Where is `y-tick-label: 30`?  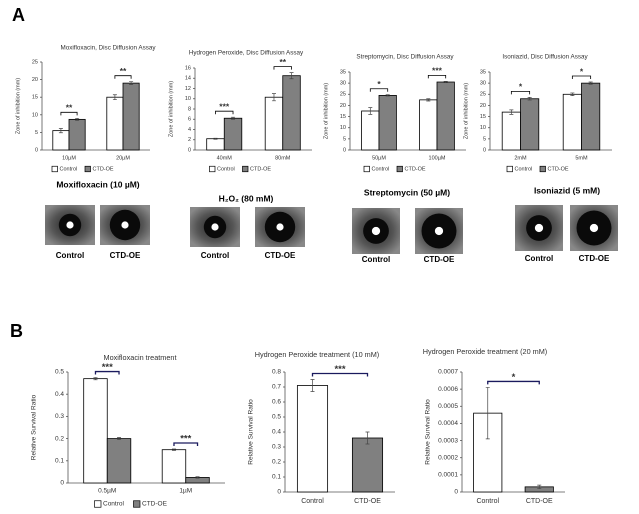 y-tick-label: 30 is located at coordinates (343, 84).